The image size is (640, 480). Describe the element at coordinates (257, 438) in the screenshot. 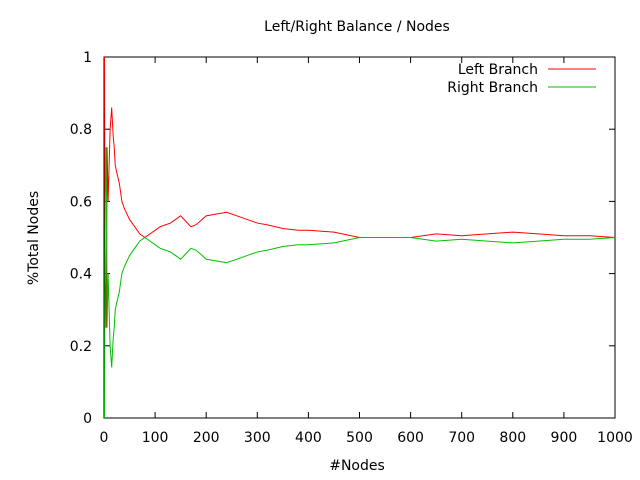

I see `x-tick-label: 300` at that location.